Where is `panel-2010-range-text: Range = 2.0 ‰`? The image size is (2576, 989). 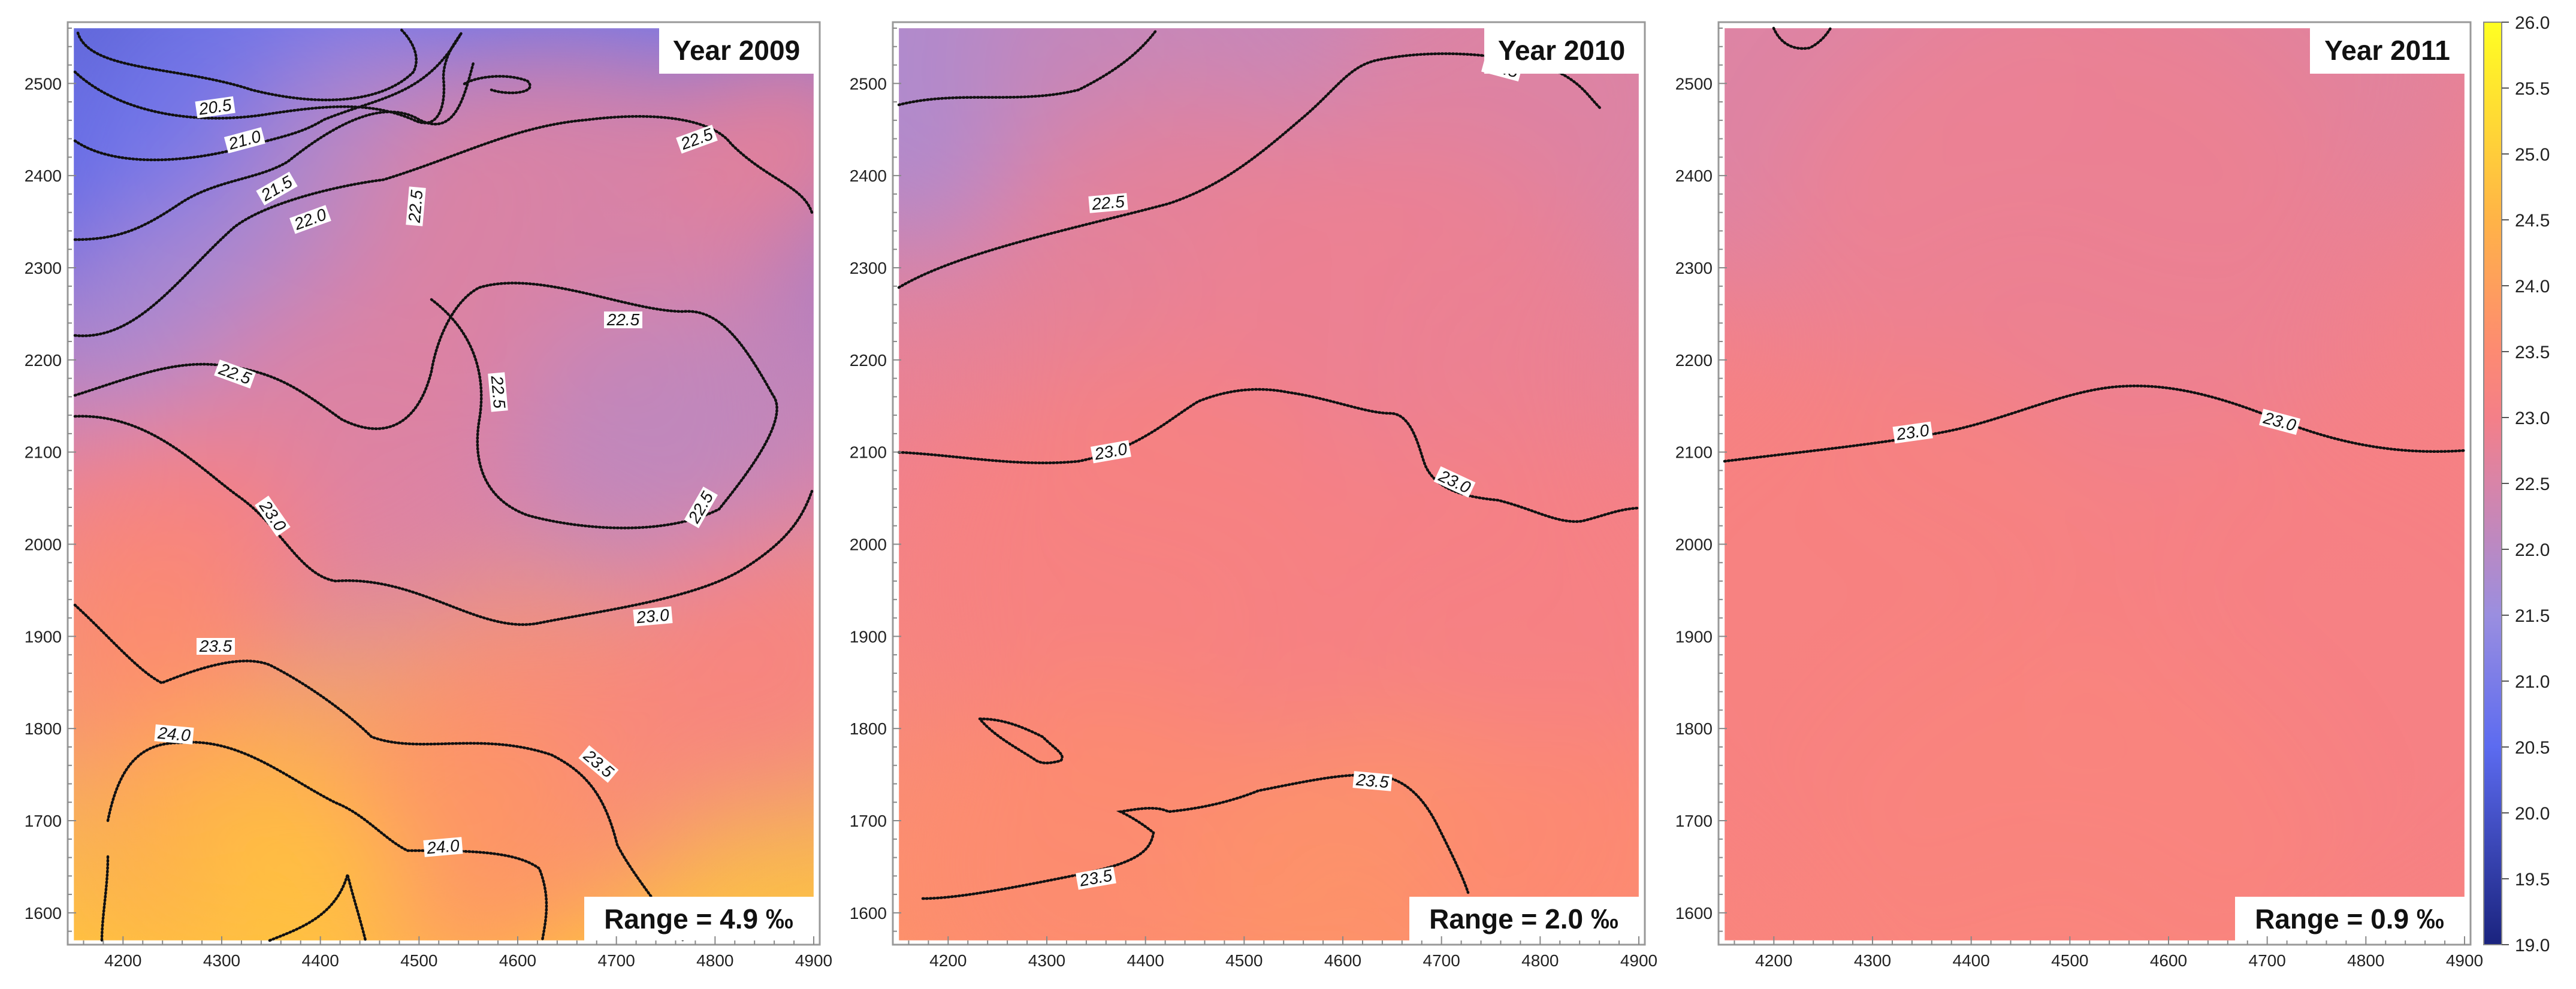 panel-2010-range-text: Range = 2.0 ‰ is located at coordinates (1524, 919).